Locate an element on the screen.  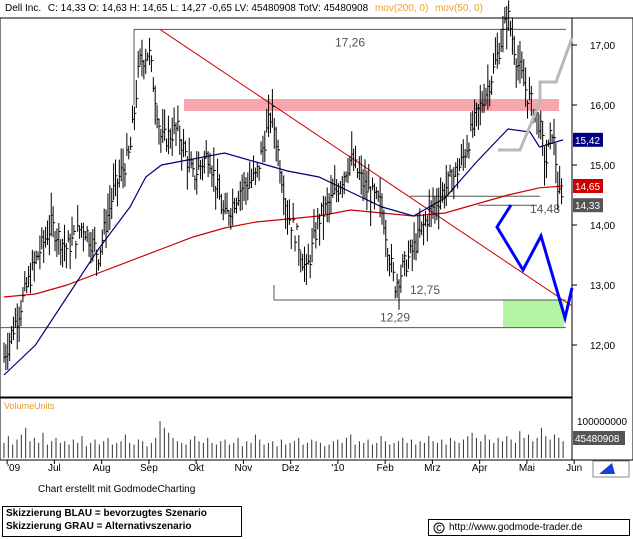
source-link: http://www.godmode-trader.de is located at coordinates (529, 527).